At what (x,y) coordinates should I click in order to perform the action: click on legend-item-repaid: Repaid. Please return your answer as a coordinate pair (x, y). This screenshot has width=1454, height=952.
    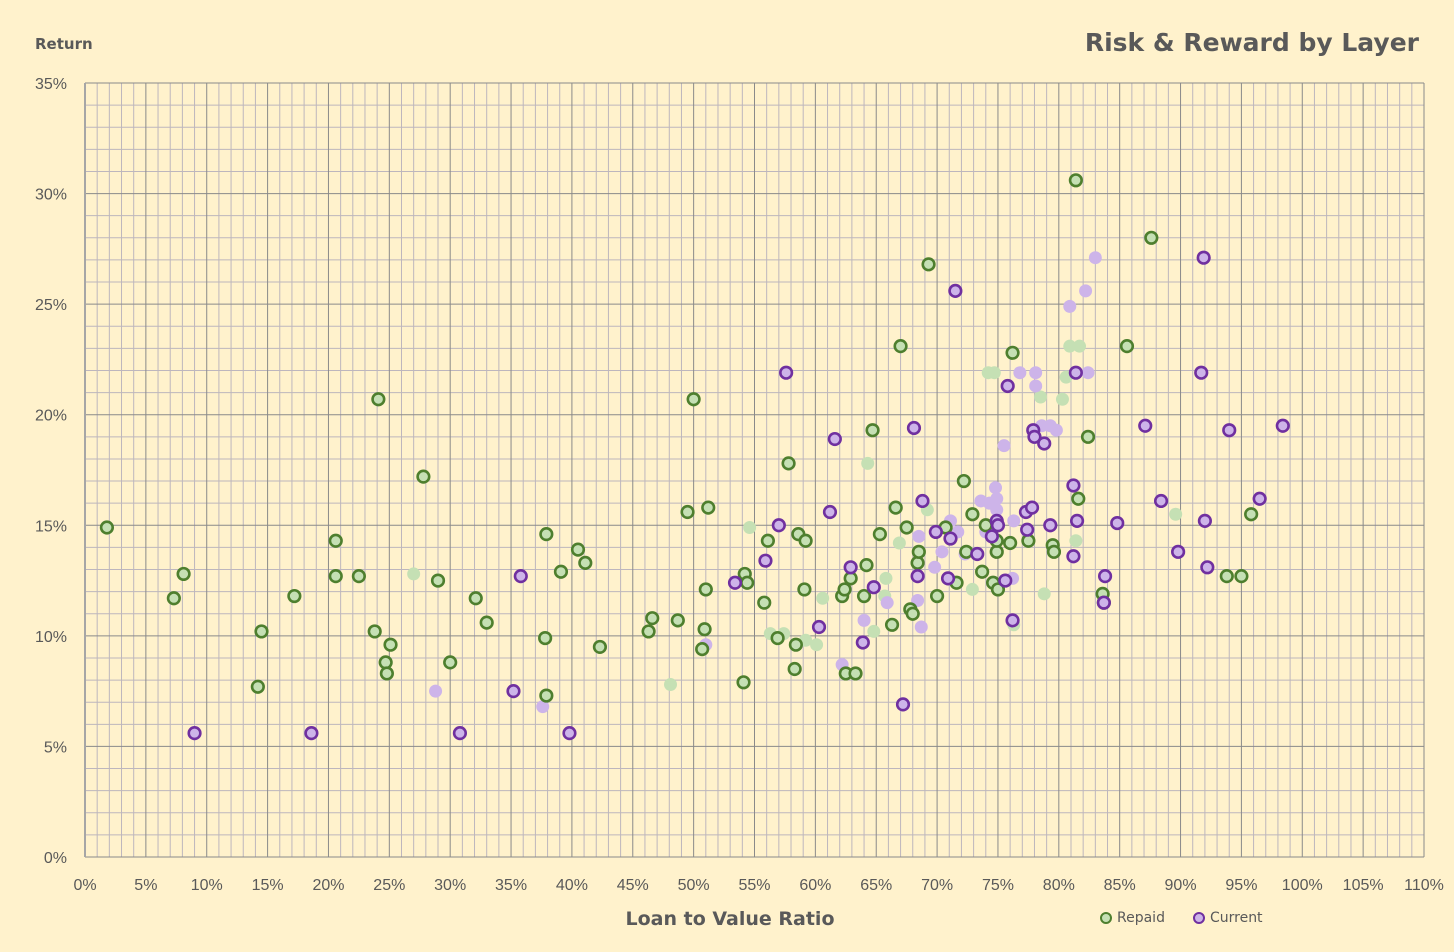
    Looking at the image, I should click on (1132, 918).